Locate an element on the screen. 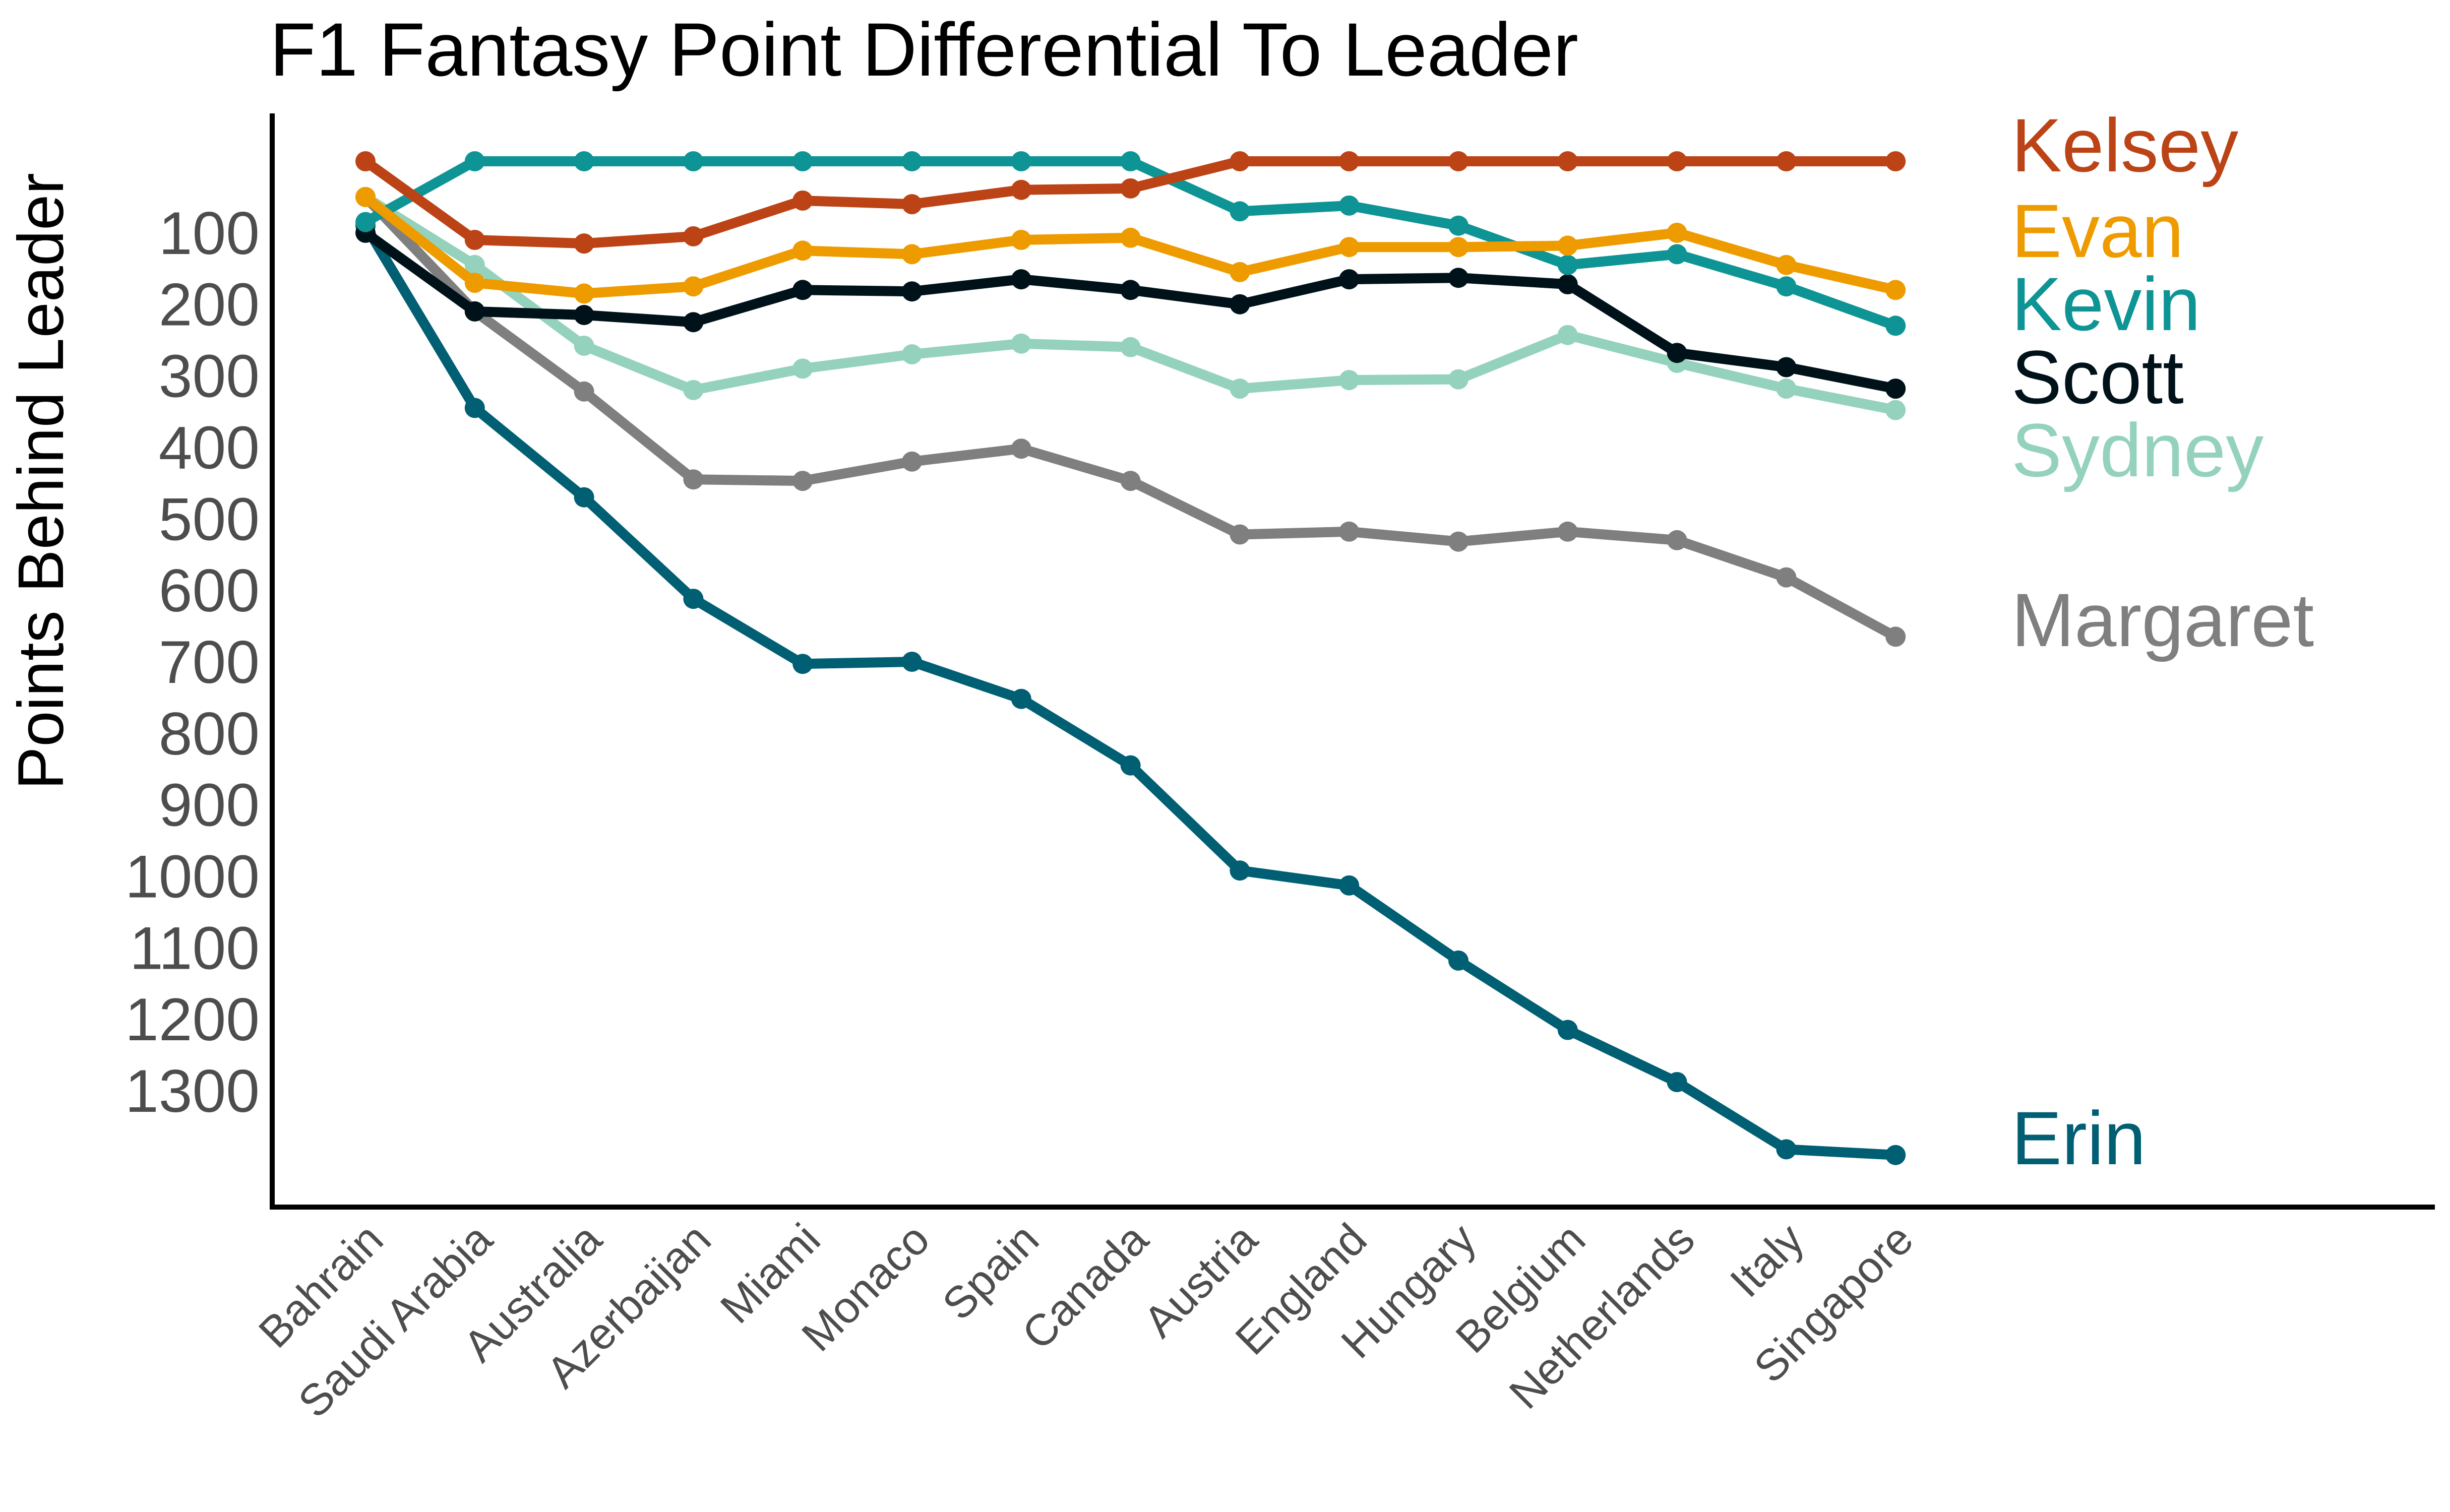 This screenshot has height=1512, width=2450. series-label-scott: Scott is located at coordinates (2097, 377).